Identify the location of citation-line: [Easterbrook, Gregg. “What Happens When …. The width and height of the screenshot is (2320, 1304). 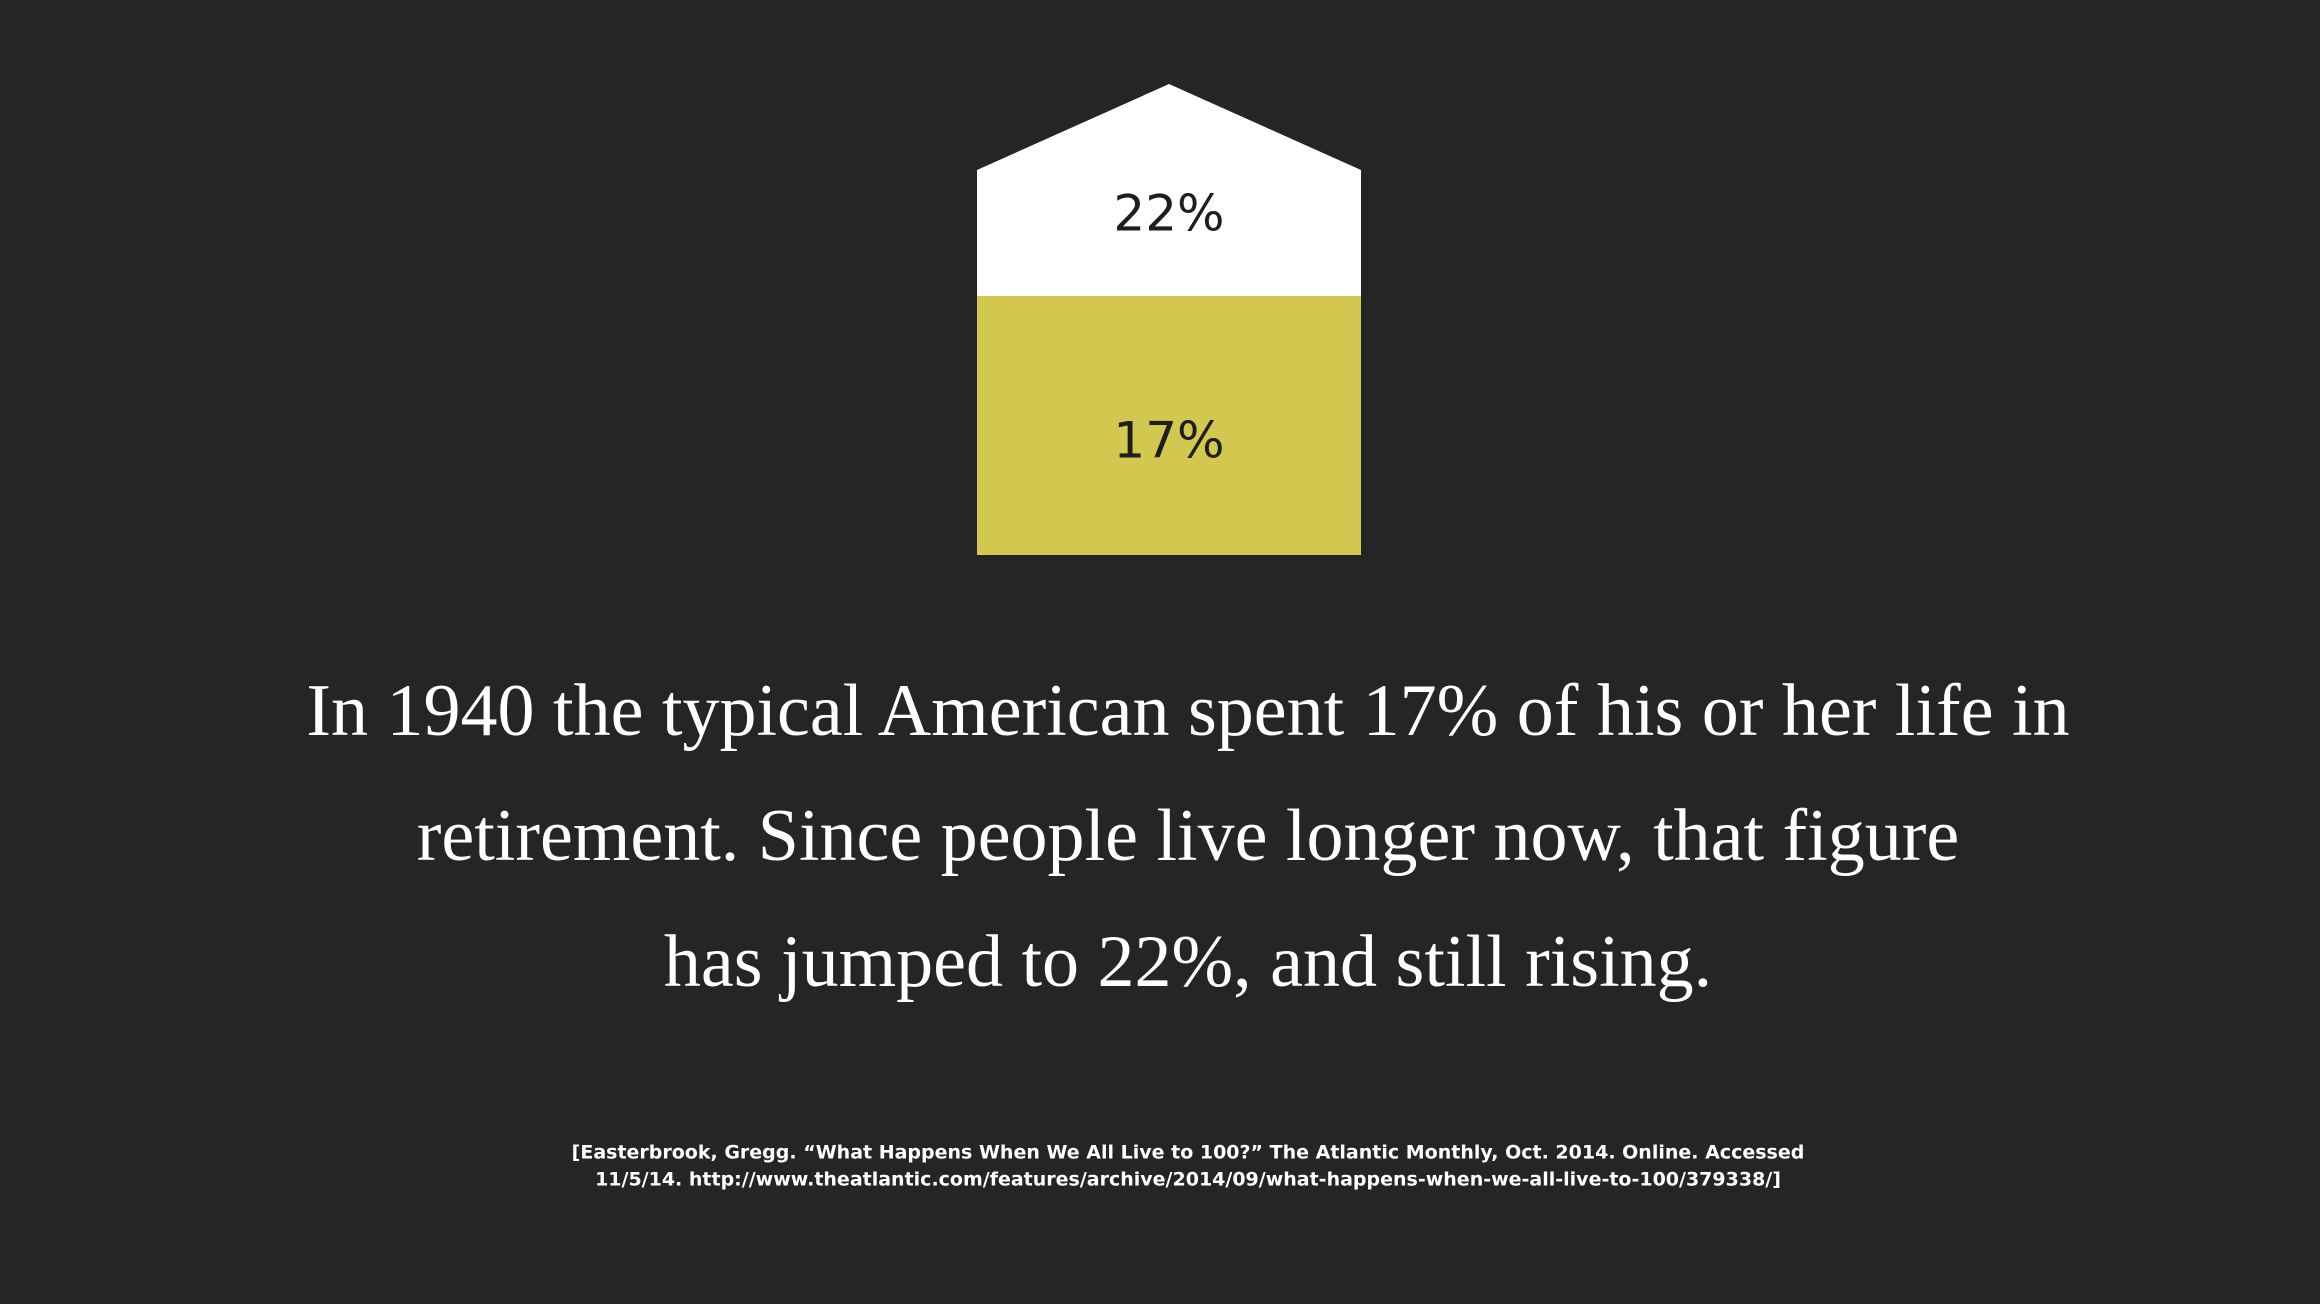
(1188, 1153).